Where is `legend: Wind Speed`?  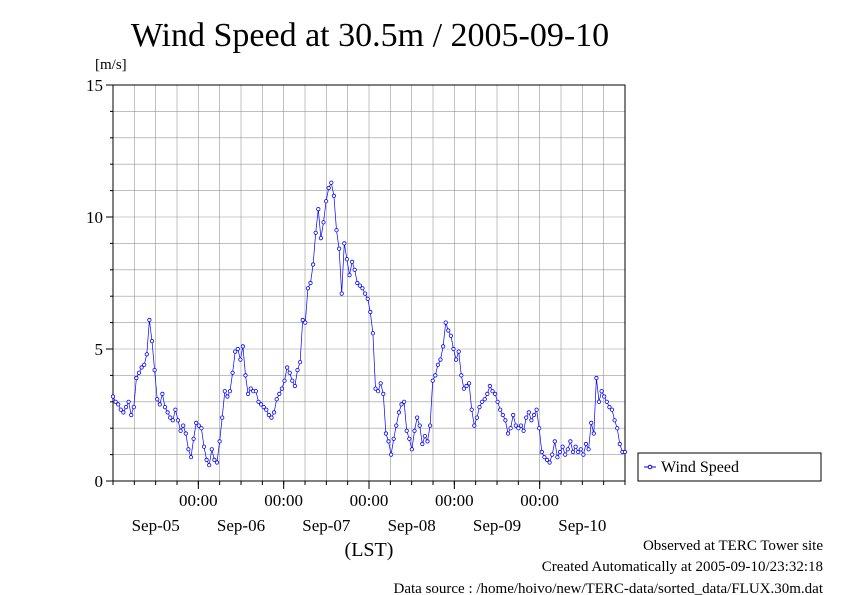
legend: Wind Speed is located at coordinates (729, 467).